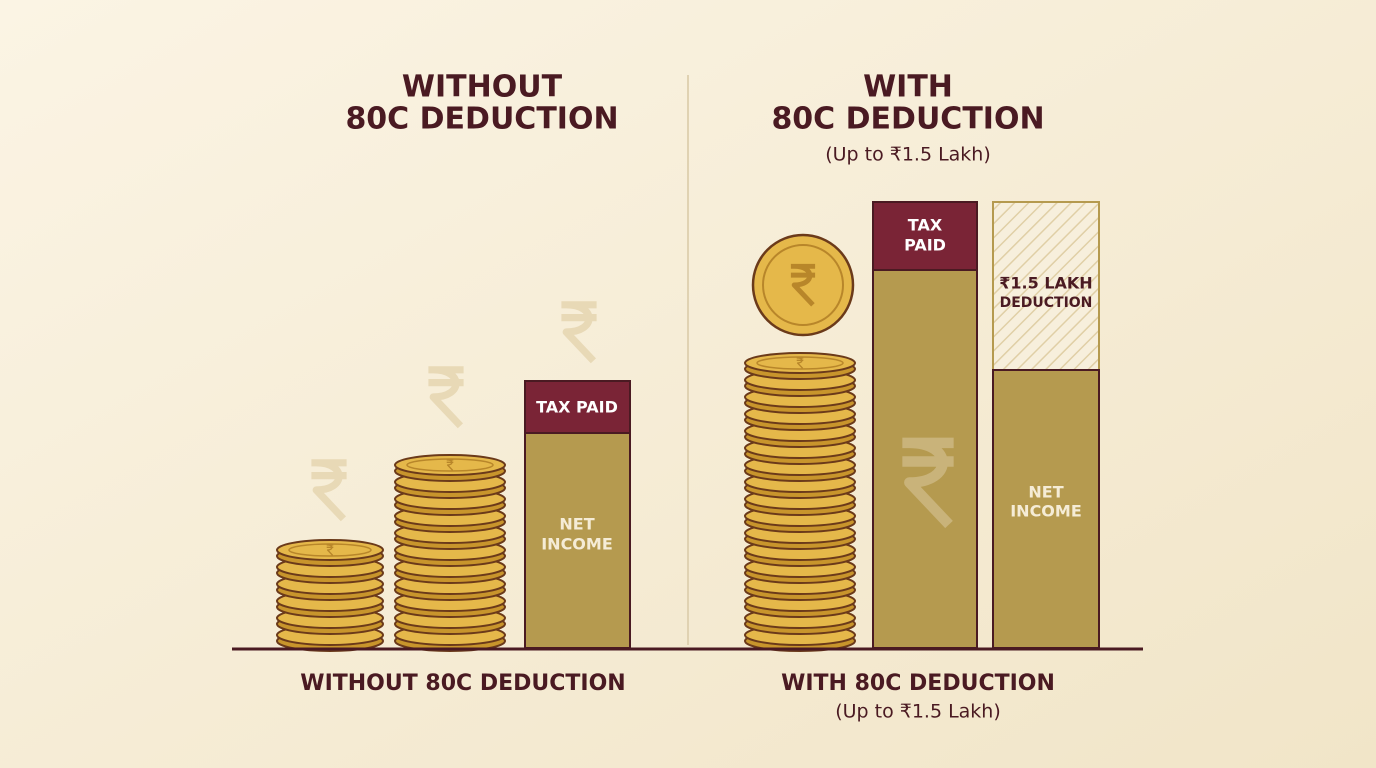 The width and height of the screenshot is (1376, 768). I want to click on bar-label: DEDUCTION, so click(1046, 303).